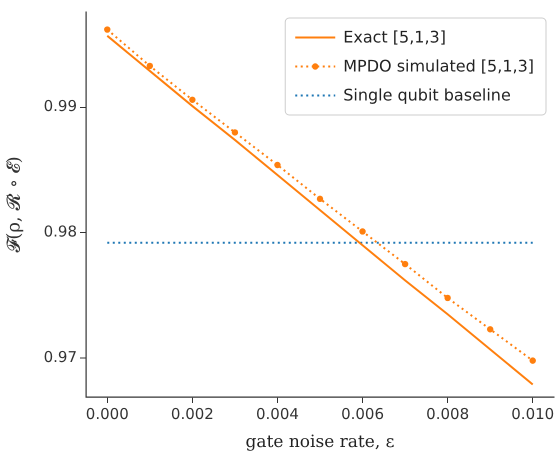  Describe the element at coordinates (192, 413) in the screenshot. I see `x-tick-label: 0.002` at that location.